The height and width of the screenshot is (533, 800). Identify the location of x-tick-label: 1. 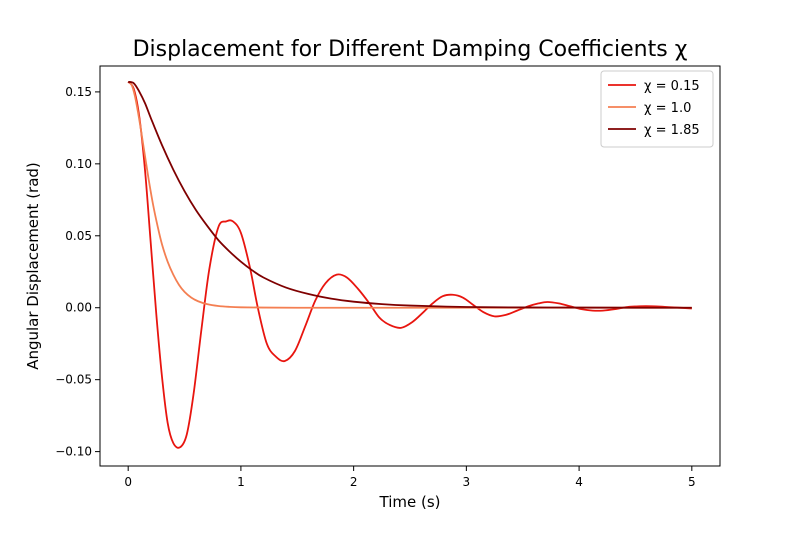
(241, 482).